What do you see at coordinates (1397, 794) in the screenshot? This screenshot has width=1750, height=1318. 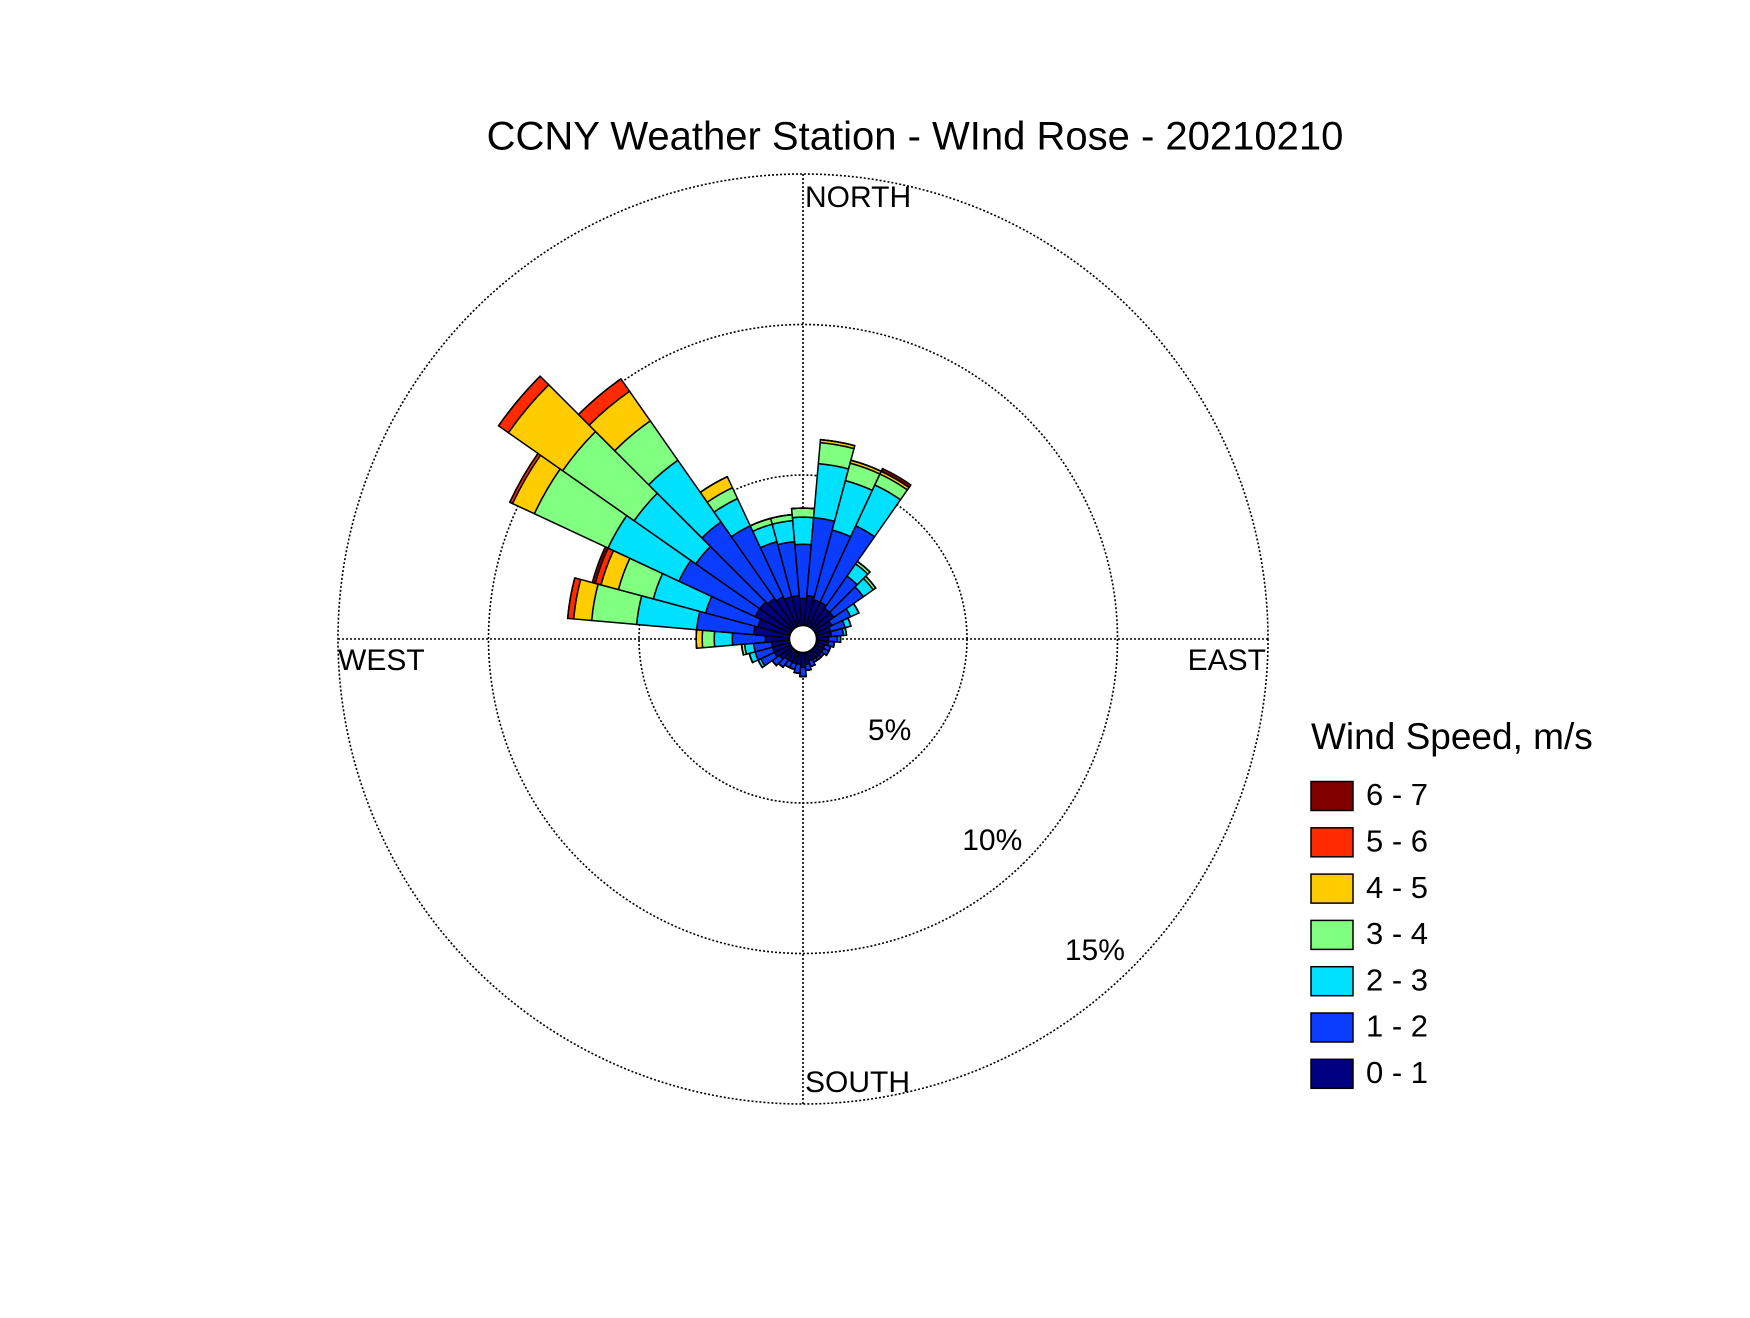 I see `legend-label: 6 - 7` at bounding box center [1397, 794].